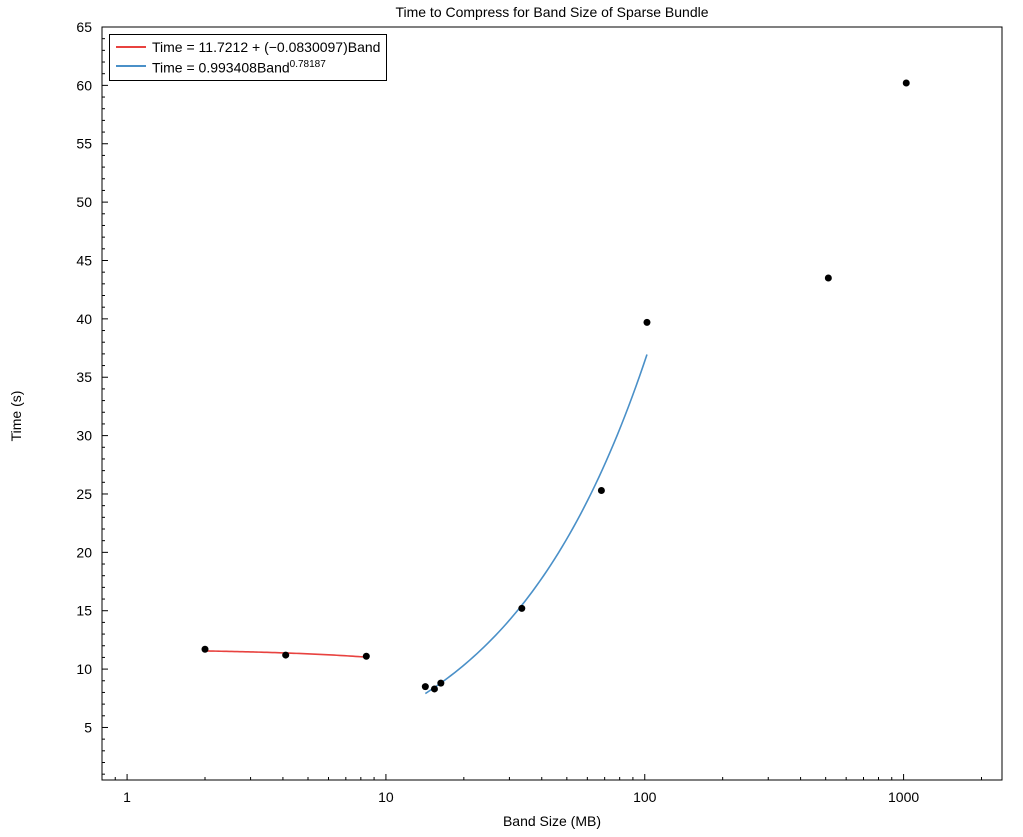 The height and width of the screenshot is (837, 1023). What do you see at coordinates (239, 67) in the screenshot?
I see `legend-label-power: Time = 0.993408Band0.78187` at bounding box center [239, 67].